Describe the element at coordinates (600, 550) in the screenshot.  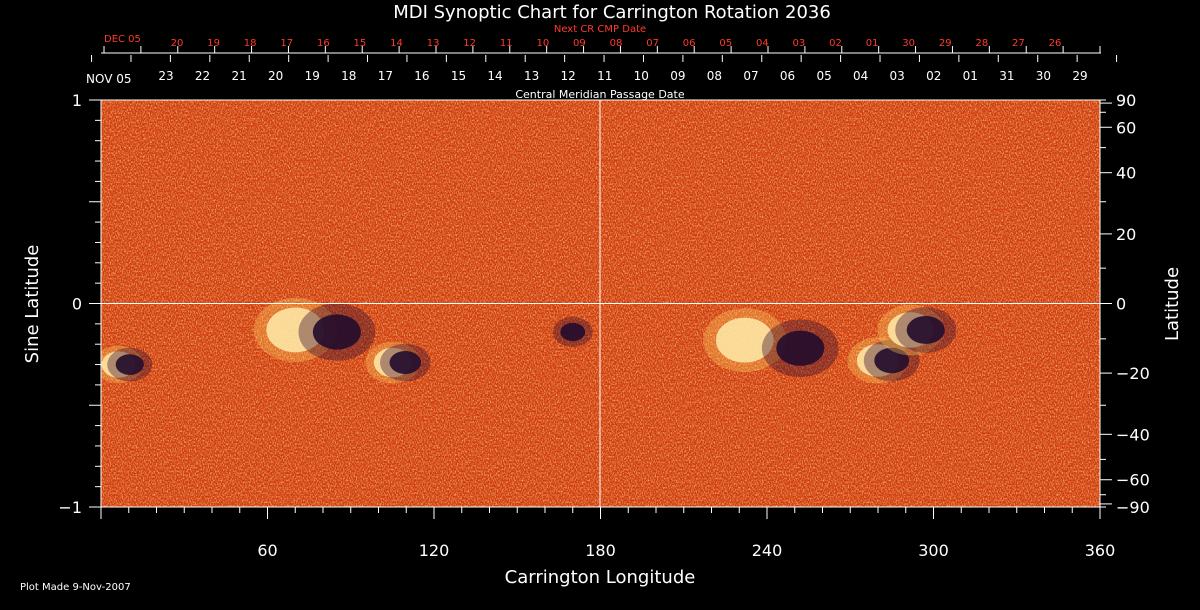
I see `x-tick-label: 180` at that location.